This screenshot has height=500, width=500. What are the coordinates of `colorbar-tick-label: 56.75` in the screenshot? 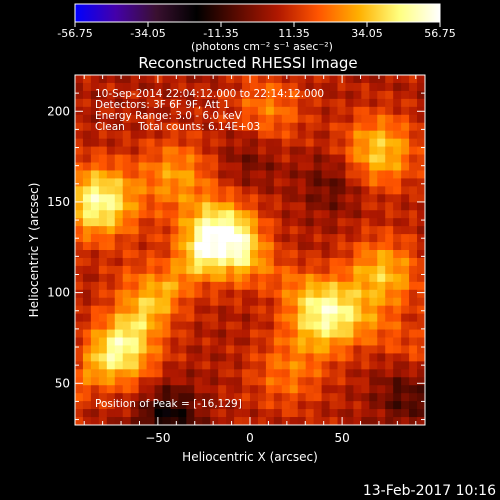 It's located at (440, 33).